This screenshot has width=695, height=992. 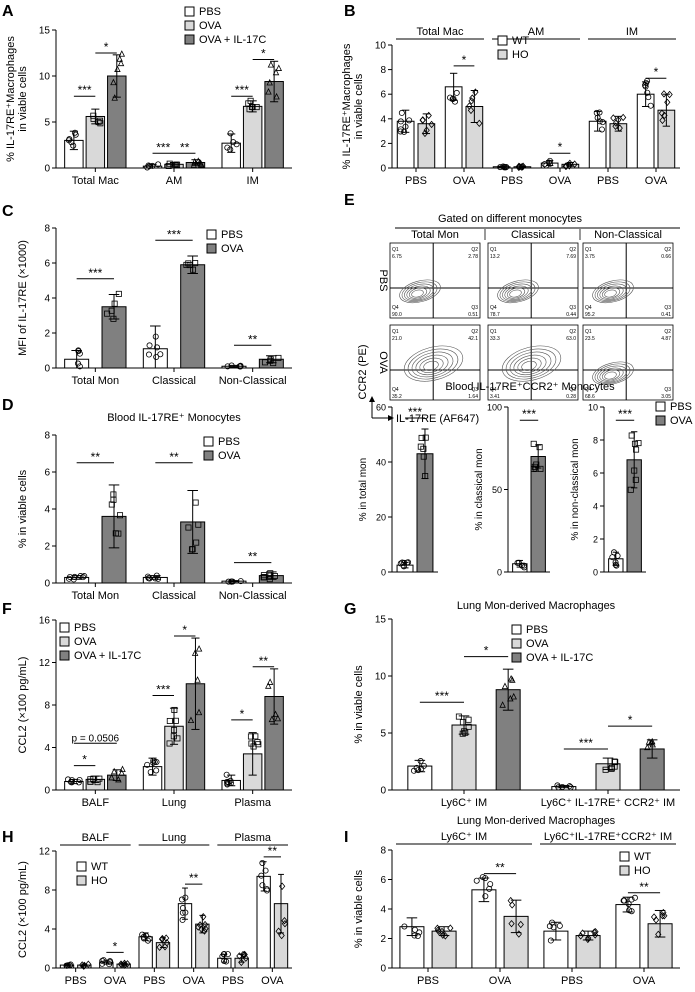 What do you see at coordinates (590, 397) in the screenshot?
I see `q4-value: 68.6` at bounding box center [590, 397].